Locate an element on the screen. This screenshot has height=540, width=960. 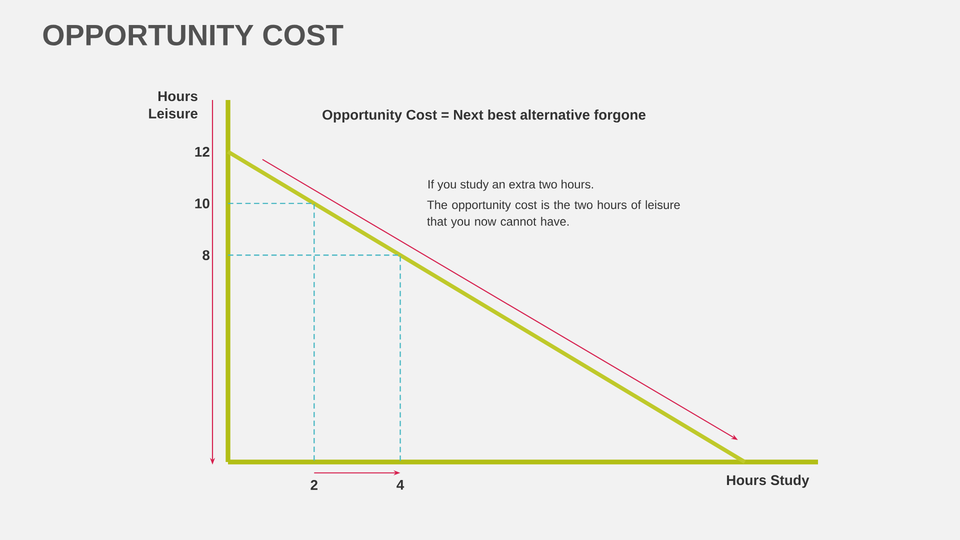
y-tick-label: 10 is located at coordinates (202, 203).